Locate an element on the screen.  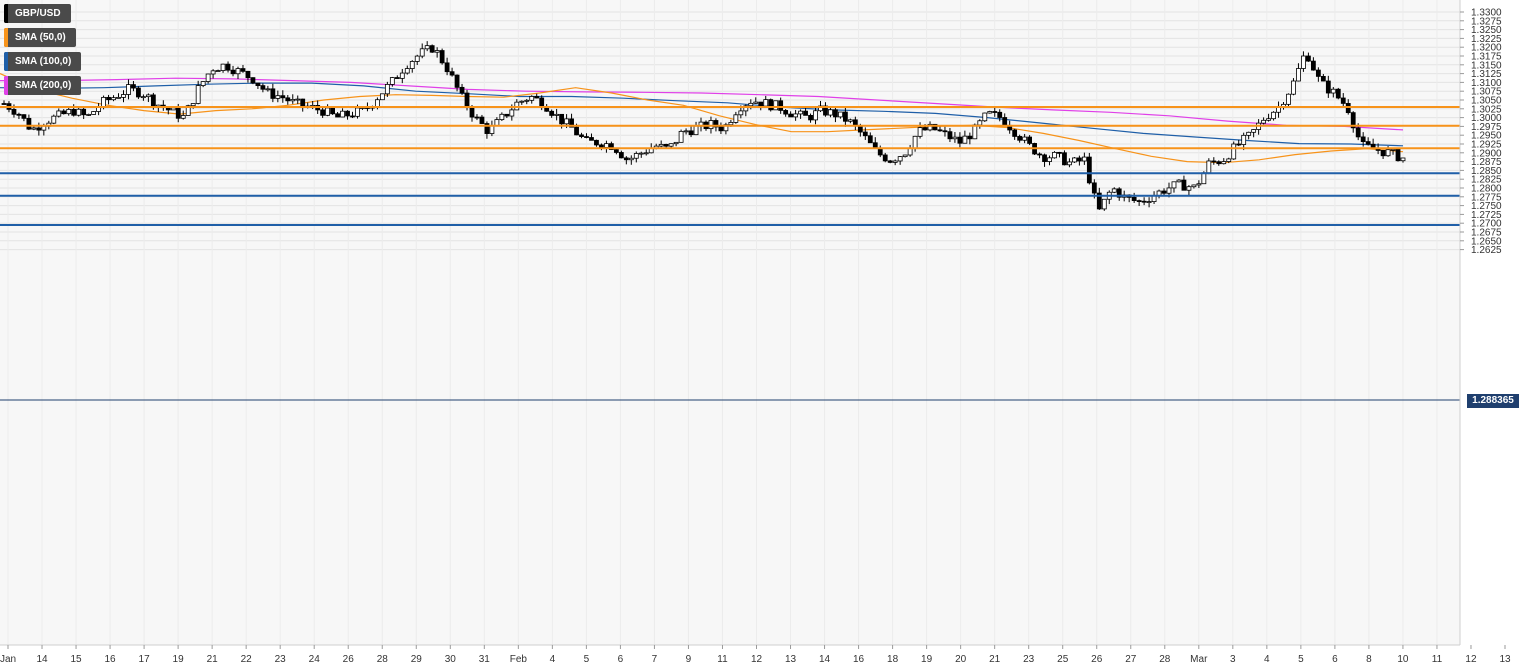
x-tick-label: 13 is located at coordinates (1505, 659).